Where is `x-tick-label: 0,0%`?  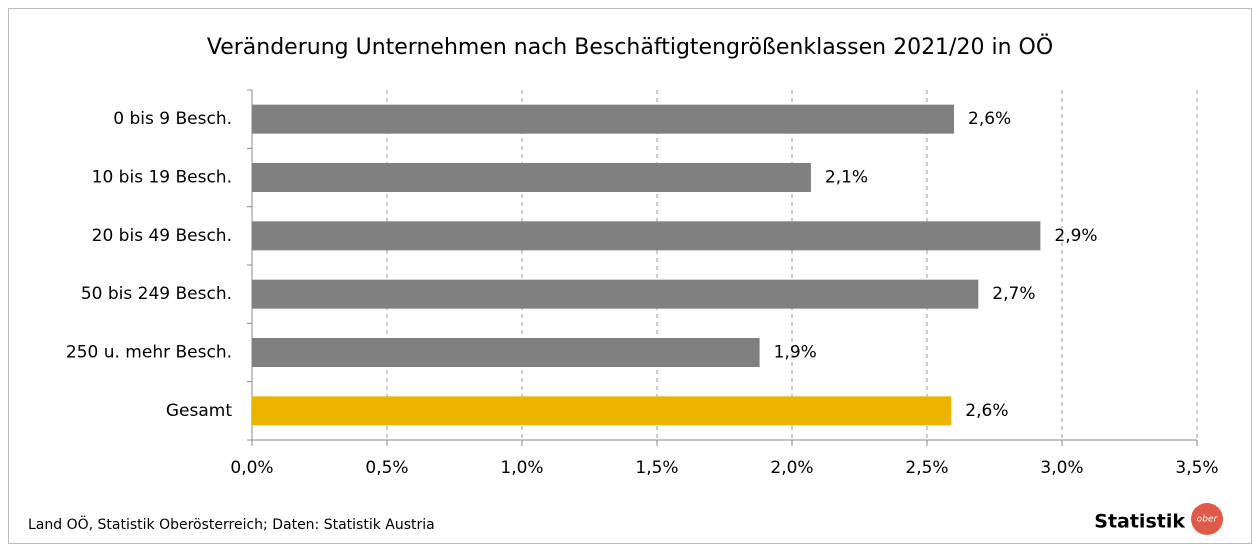 x-tick-label: 0,0% is located at coordinates (251, 468).